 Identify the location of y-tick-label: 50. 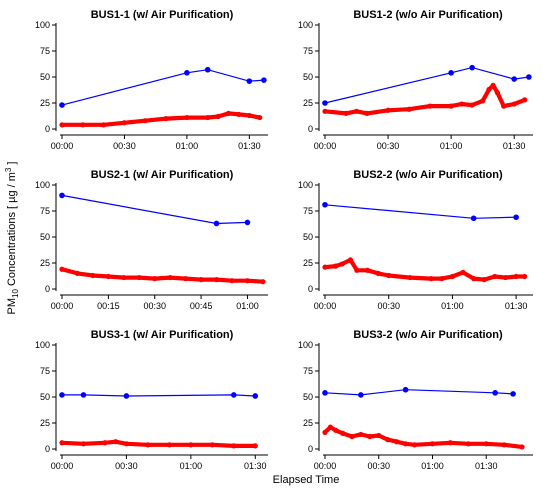
(45, 397).